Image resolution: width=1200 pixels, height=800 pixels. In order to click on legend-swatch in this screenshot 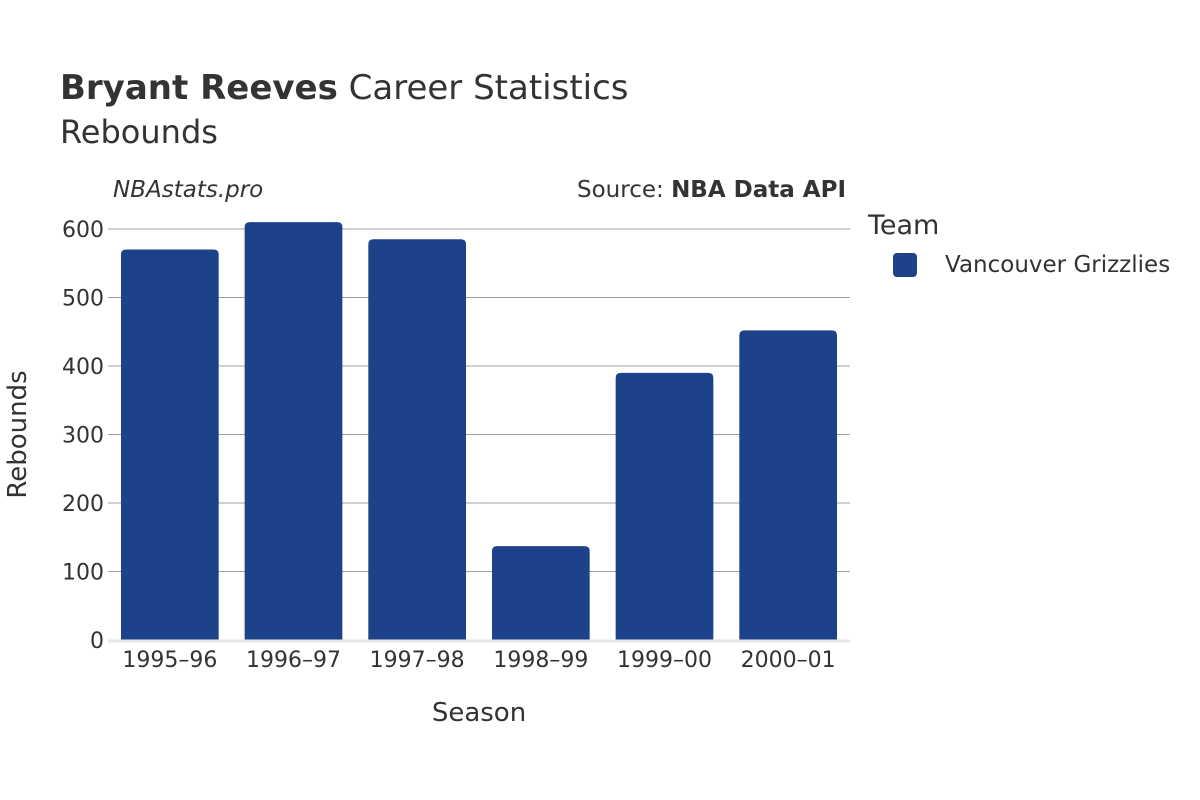, I will do `click(905, 265)`.